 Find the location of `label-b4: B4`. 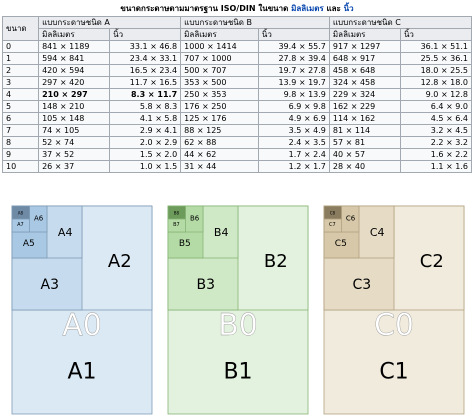

label-b4: B4 is located at coordinates (221, 232).